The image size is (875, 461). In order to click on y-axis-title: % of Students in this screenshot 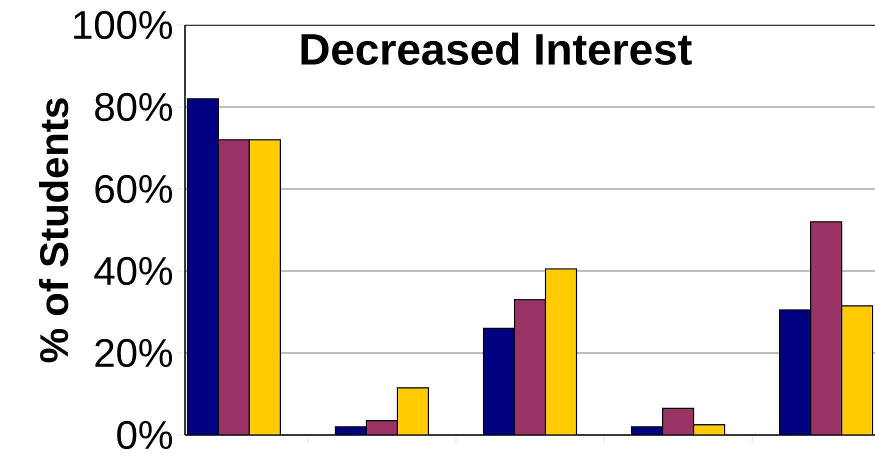, I will do `click(53, 230)`.